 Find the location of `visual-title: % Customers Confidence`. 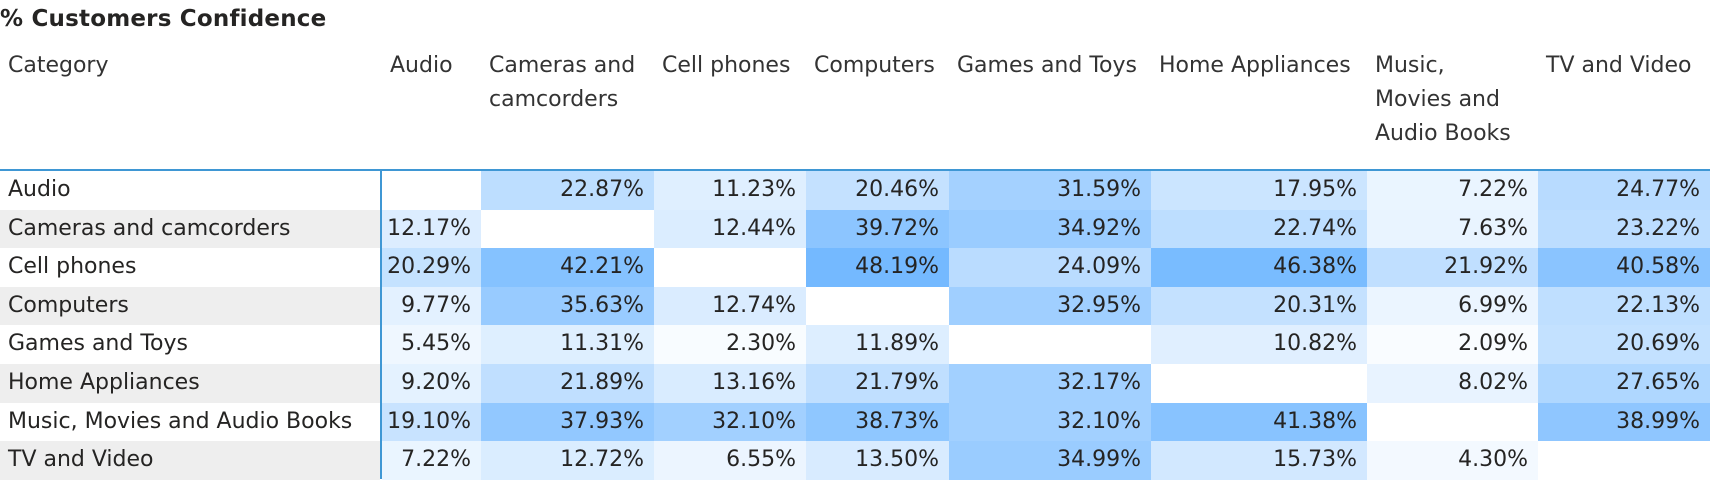

visual-title: % Customers Confidence is located at coordinates (163, 19).